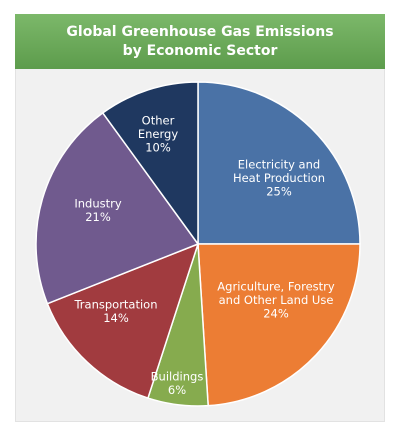 The height and width of the screenshot is (429, 404). I want to click on chart-title: Global Greenhouse Gas Emissions, so click(200, 31).